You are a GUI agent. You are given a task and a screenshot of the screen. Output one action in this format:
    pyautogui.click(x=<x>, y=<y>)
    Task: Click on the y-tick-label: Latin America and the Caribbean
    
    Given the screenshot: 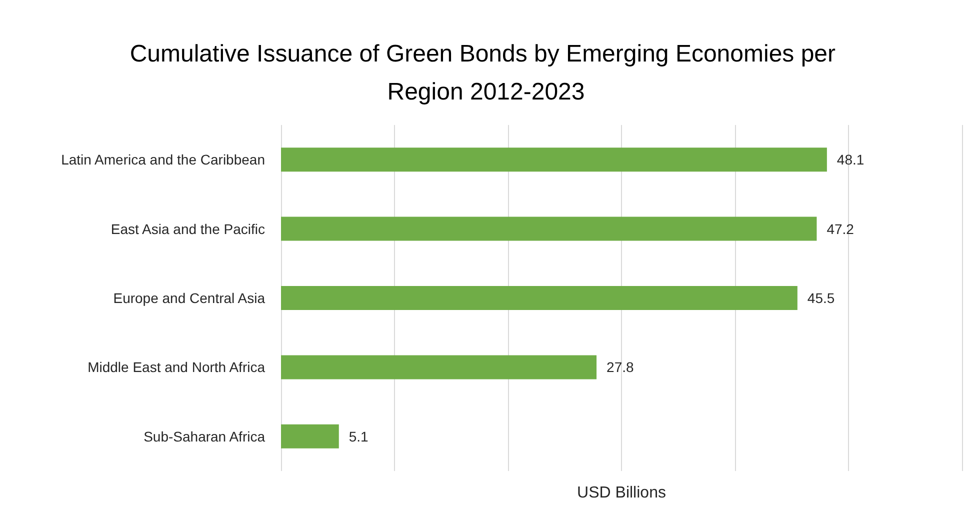 What is the action you would take?
    pyautogui.click(x=163, y=160)
    